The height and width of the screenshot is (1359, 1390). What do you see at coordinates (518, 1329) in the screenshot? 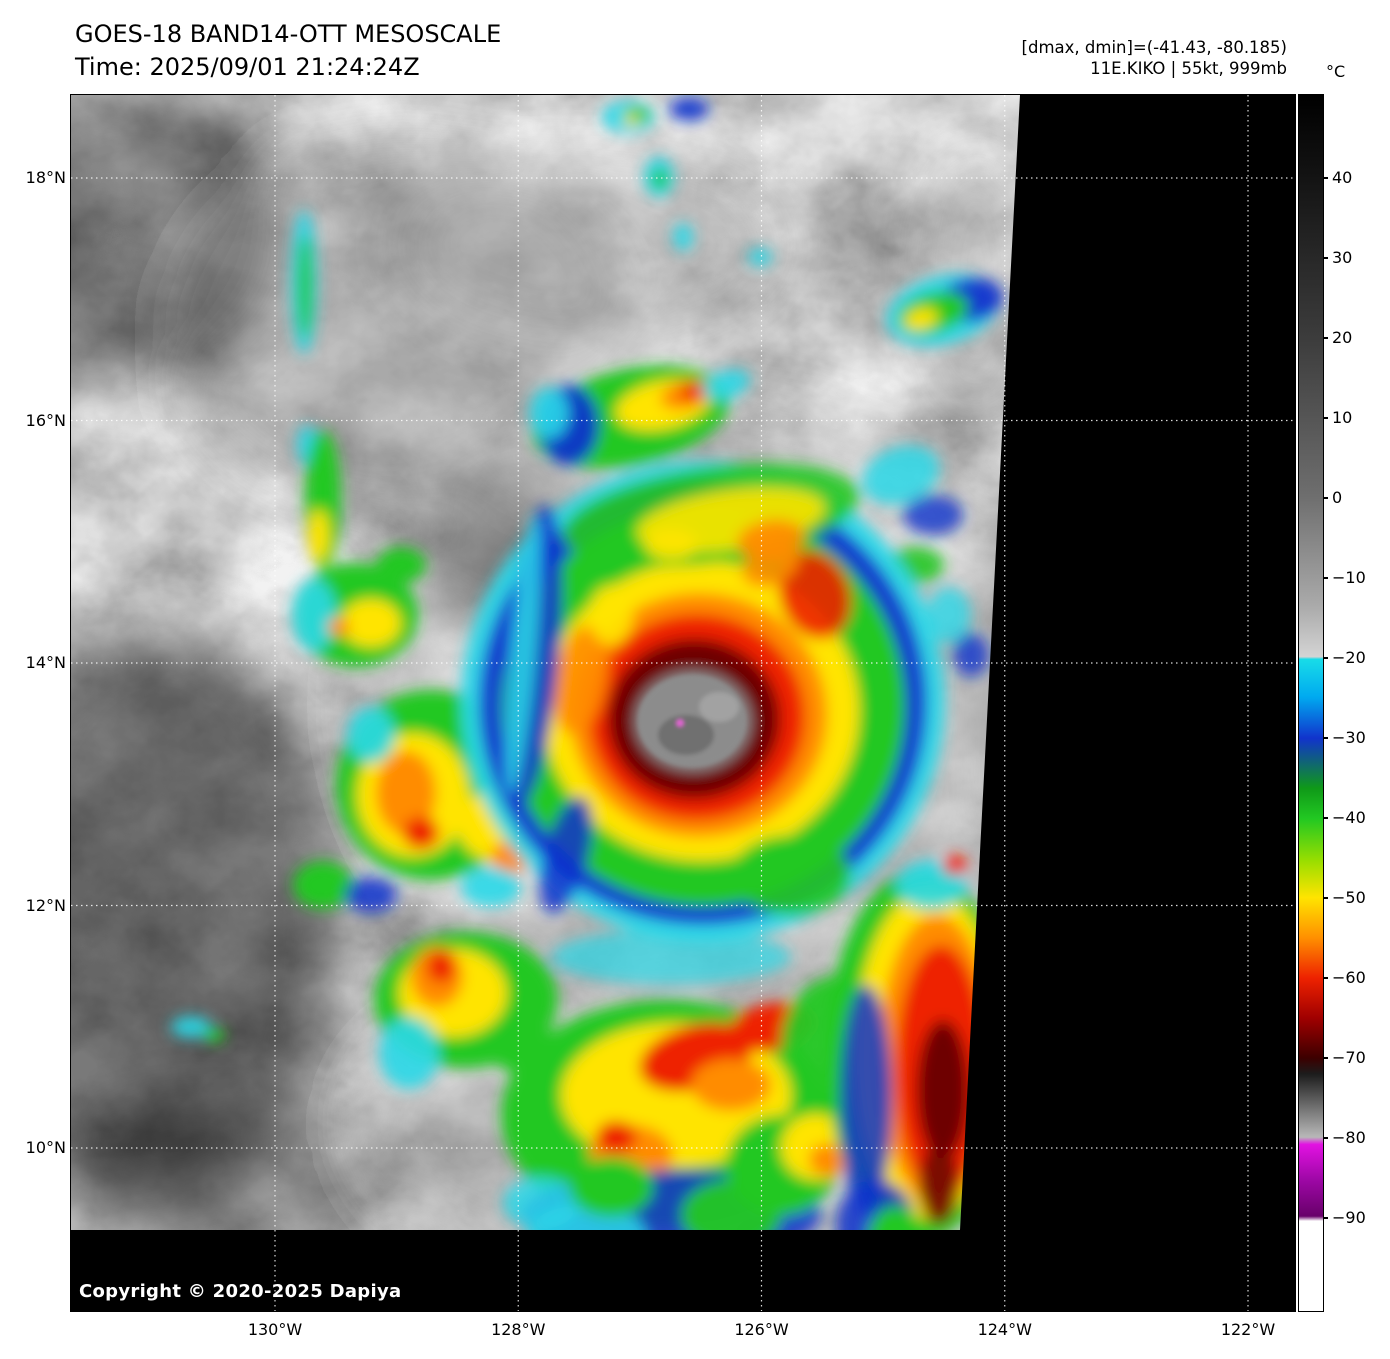
I see `lon-tick-label: 128°W` at bounding box center [518, 1329].